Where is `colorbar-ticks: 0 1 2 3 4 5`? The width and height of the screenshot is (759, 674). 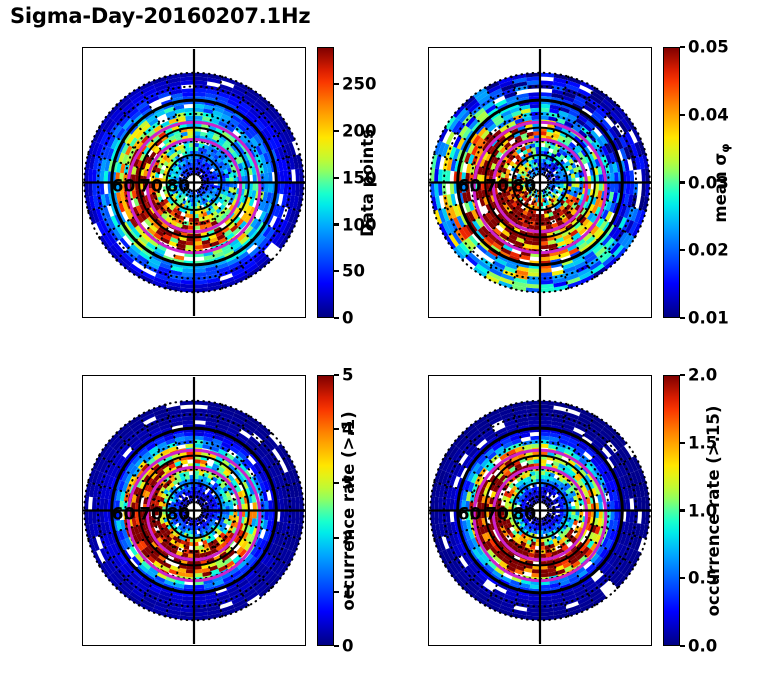
colorbar-ticks: 0 1 2 3 4 5 is located at coordinates (335, 511).